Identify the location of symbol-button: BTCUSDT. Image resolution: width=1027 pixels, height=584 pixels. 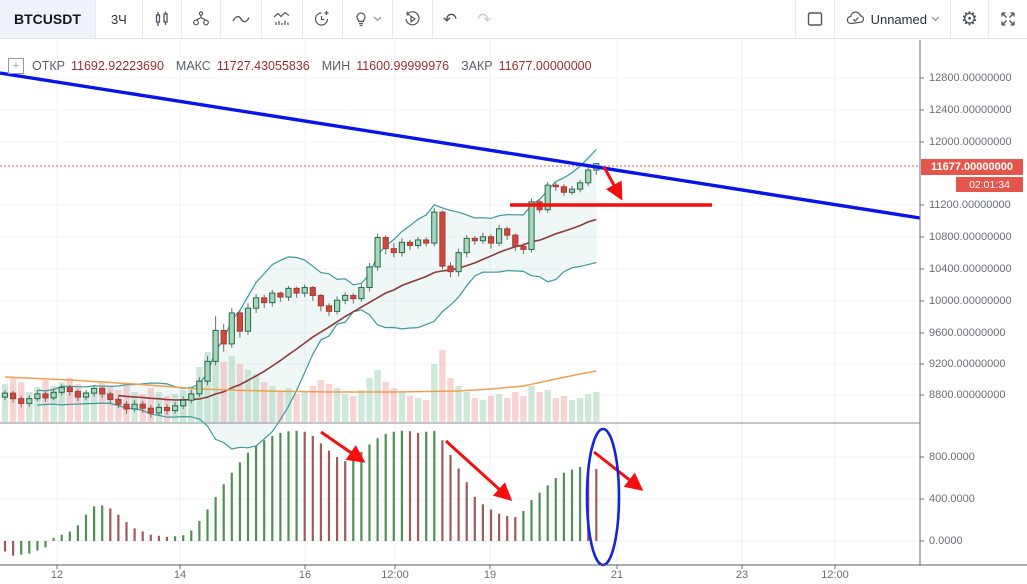
(47, 19).